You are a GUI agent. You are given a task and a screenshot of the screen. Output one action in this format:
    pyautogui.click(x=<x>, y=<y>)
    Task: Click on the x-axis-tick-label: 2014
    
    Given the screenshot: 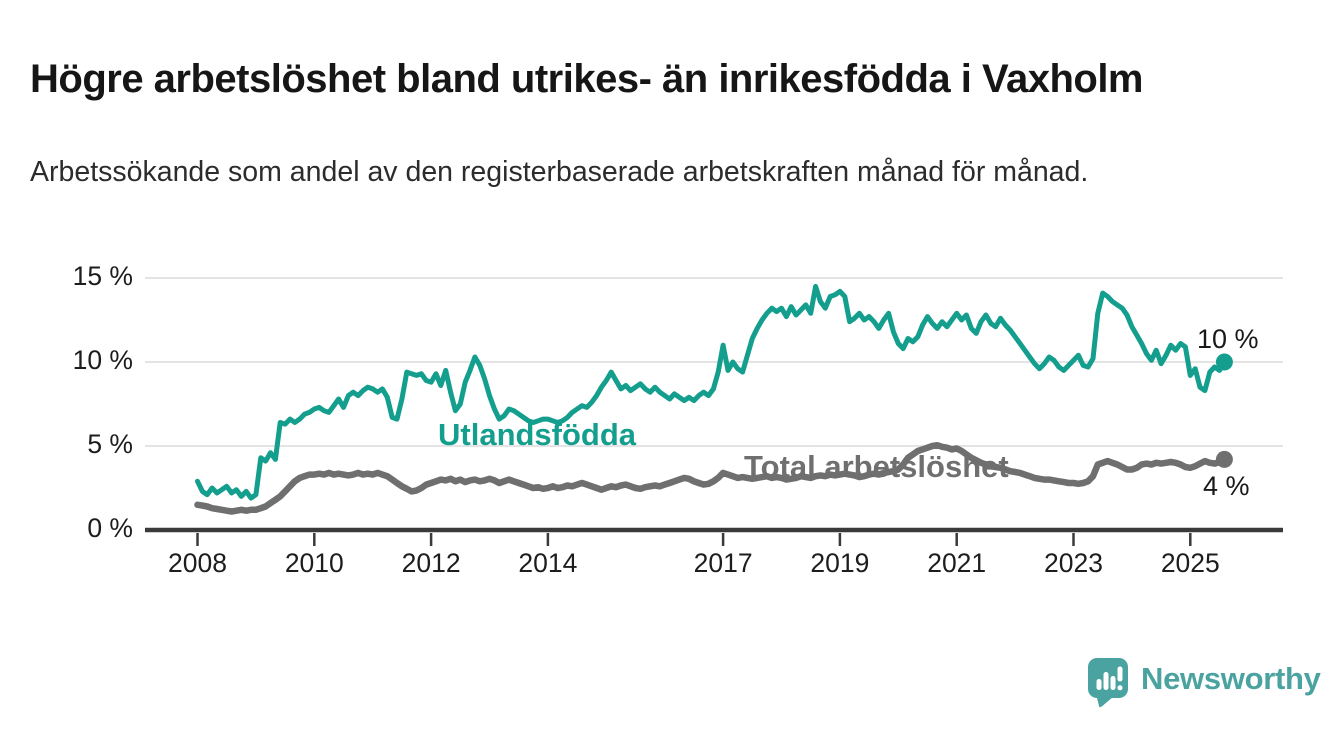 What is the action you would take?
    pyautogui.click(x=548, y=563)
    